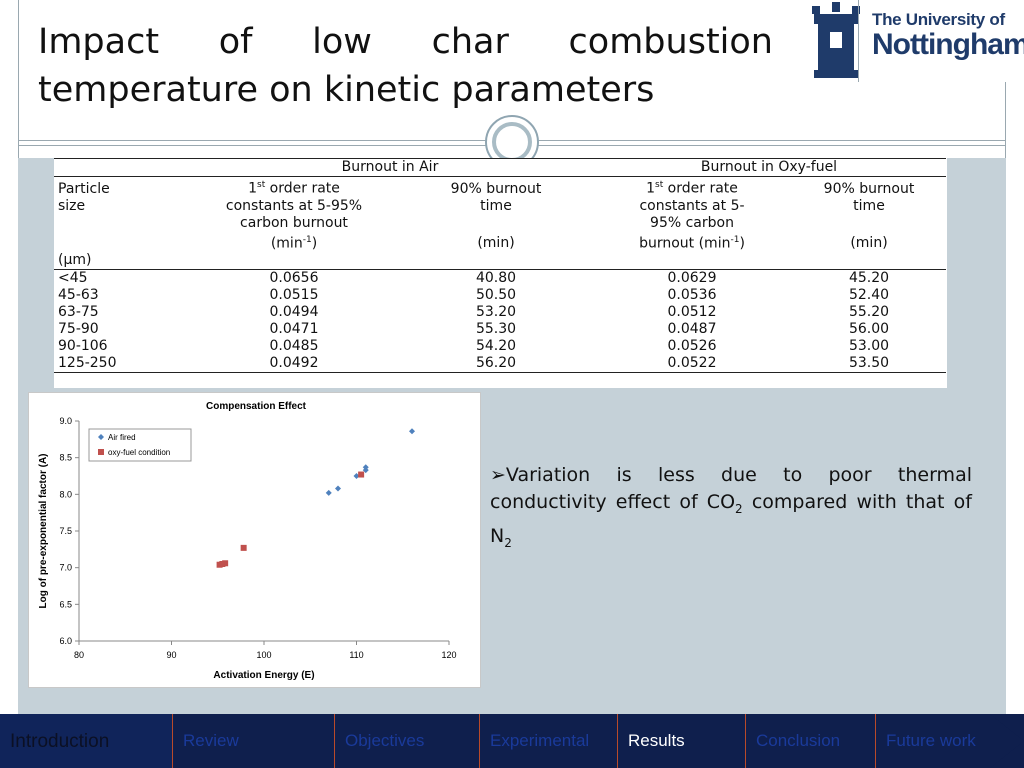 This screenshot has height=768, width=1024. What do you see at coordinates (1005, 120) in the screenshot?
I see `header-frame-right` at bounding box center [1005, 120].